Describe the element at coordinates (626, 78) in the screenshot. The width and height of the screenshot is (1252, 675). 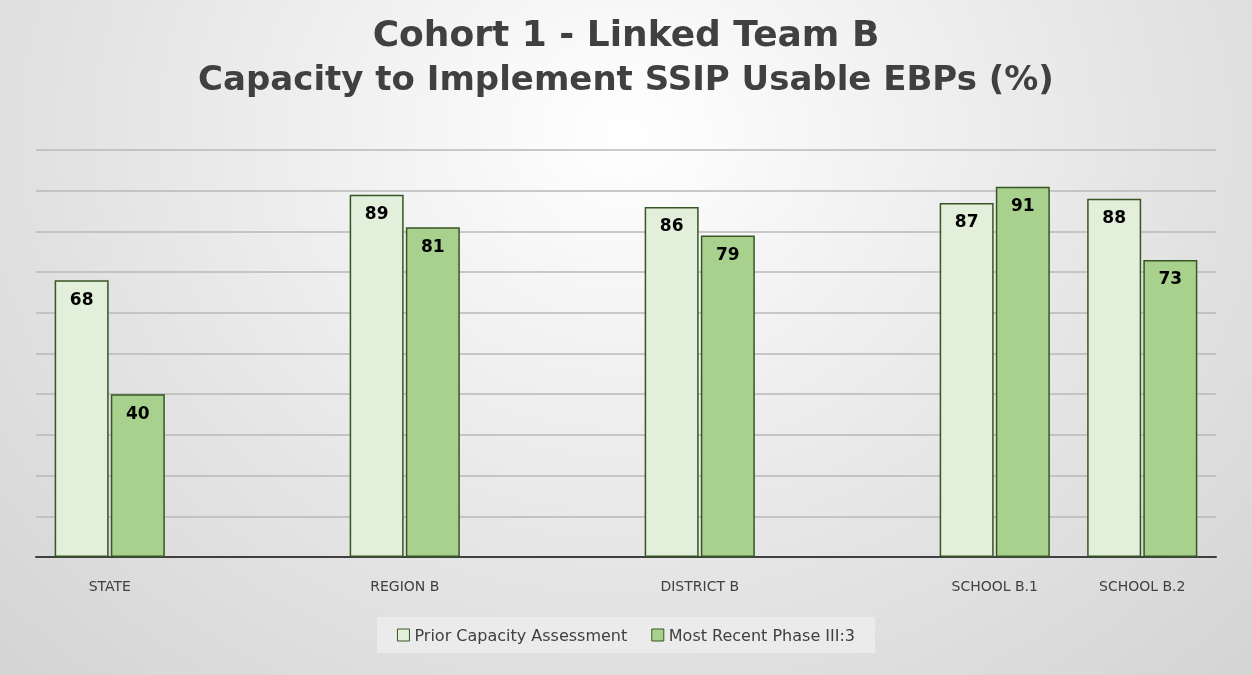
I see `chart-subtitle: Capacity to Implement SSIP Usable EBPs (%)` at that location.